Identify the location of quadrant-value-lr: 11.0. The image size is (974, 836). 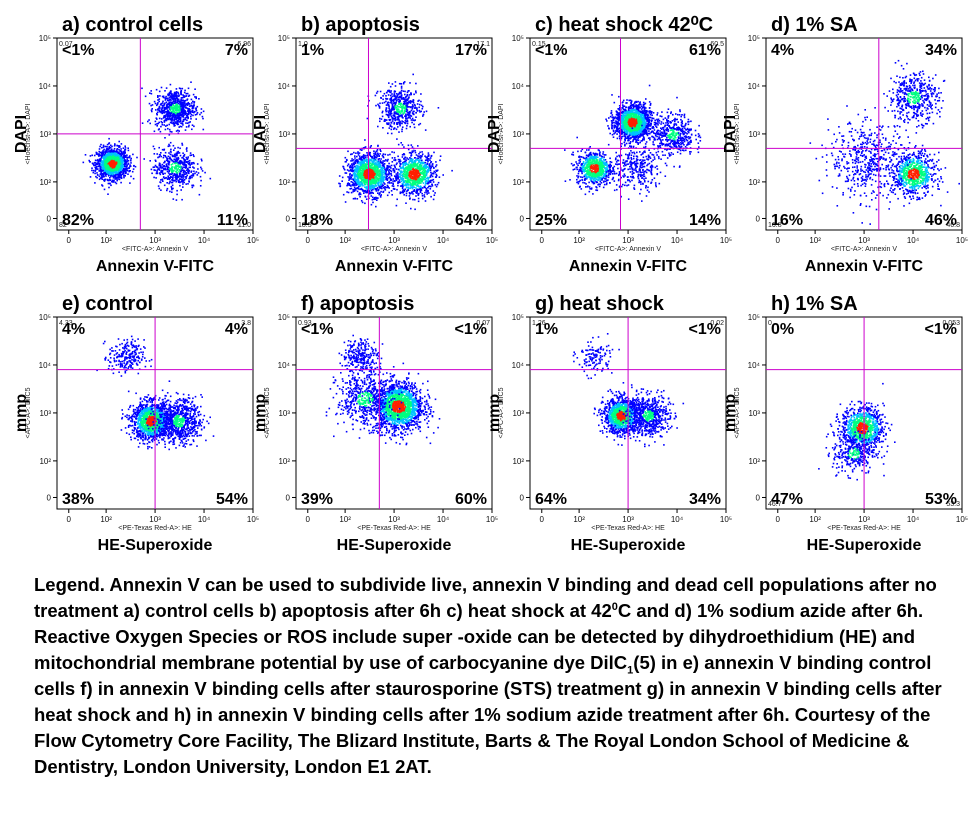
(244, 225).